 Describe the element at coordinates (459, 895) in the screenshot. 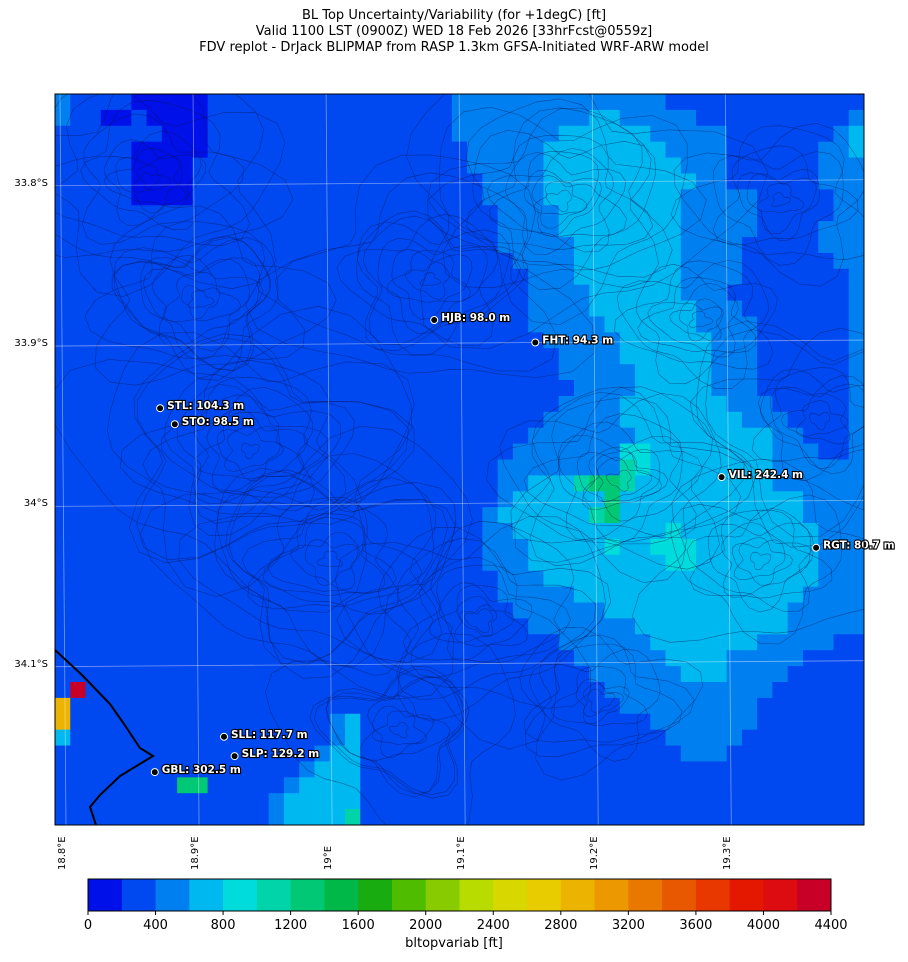

I see `colorbar-frame` at that location.